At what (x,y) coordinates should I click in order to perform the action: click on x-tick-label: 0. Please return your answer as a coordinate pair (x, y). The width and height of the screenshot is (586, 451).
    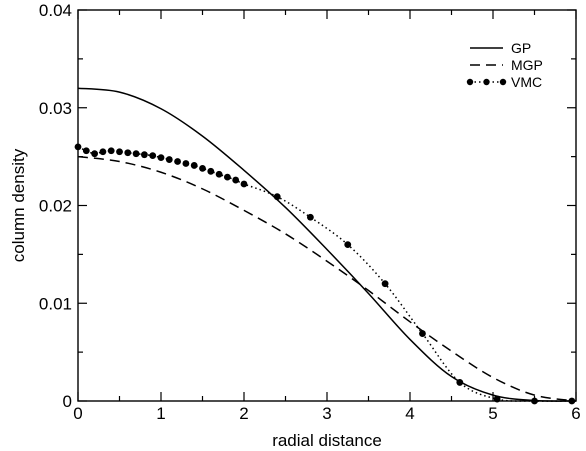
    Looking at the image, I should click on (77, 413).